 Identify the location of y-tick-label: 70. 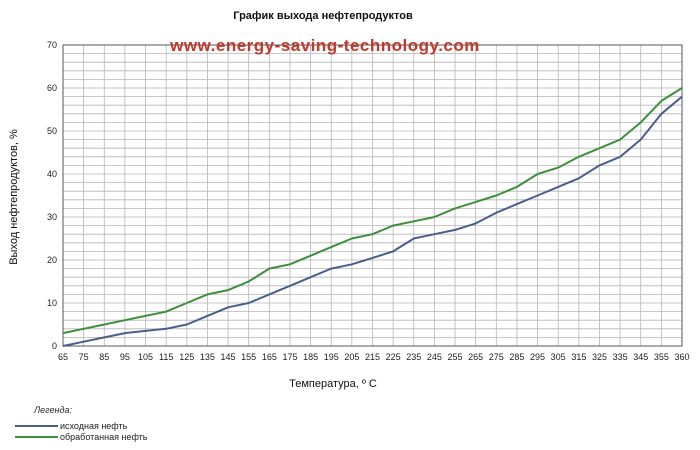
(52, 45).